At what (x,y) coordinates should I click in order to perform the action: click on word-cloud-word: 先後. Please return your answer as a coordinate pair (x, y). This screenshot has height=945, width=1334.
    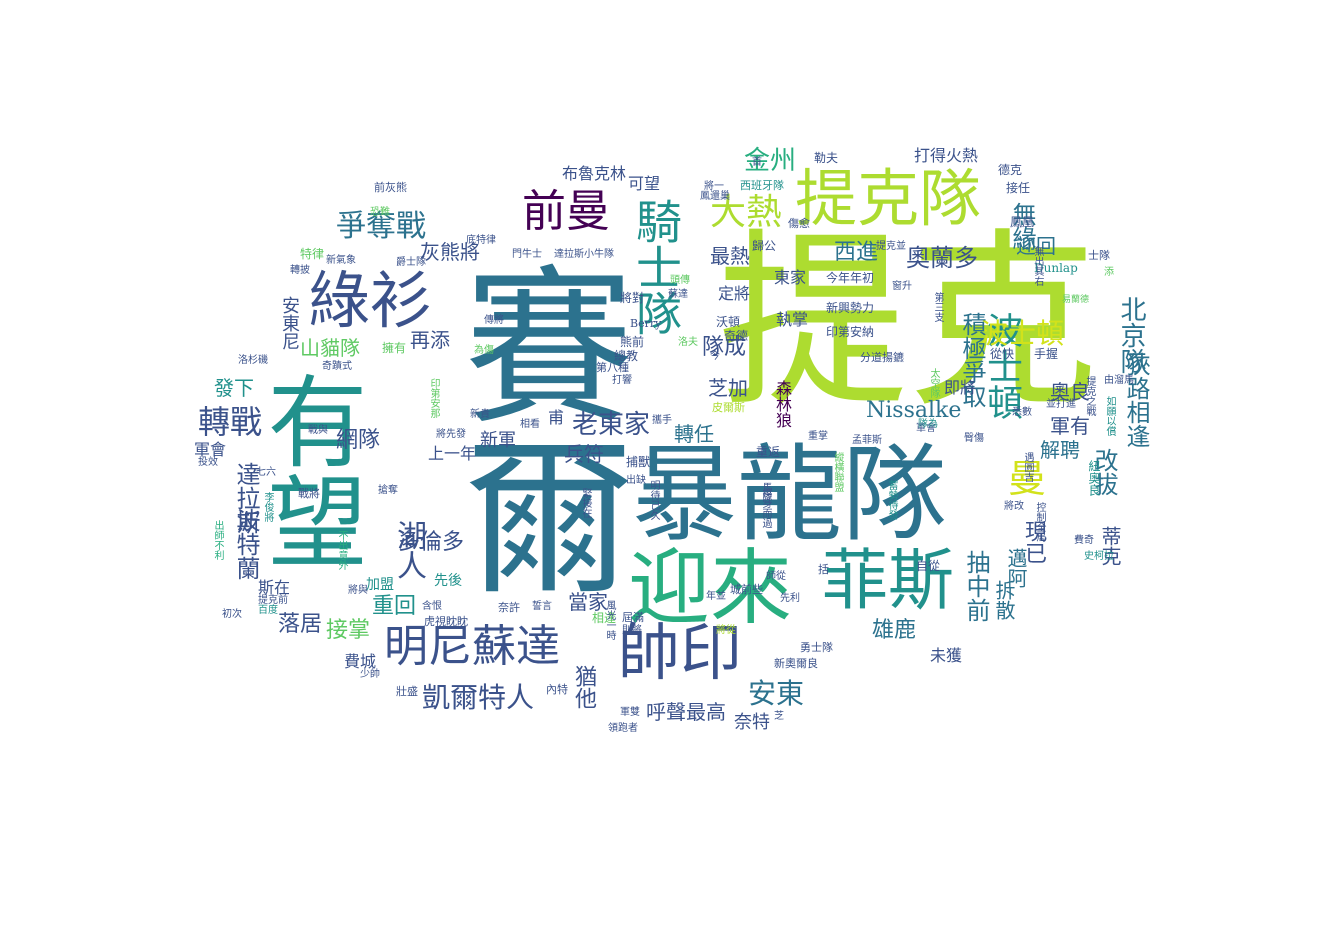
    Looking at the image, I should click on (448, 581).